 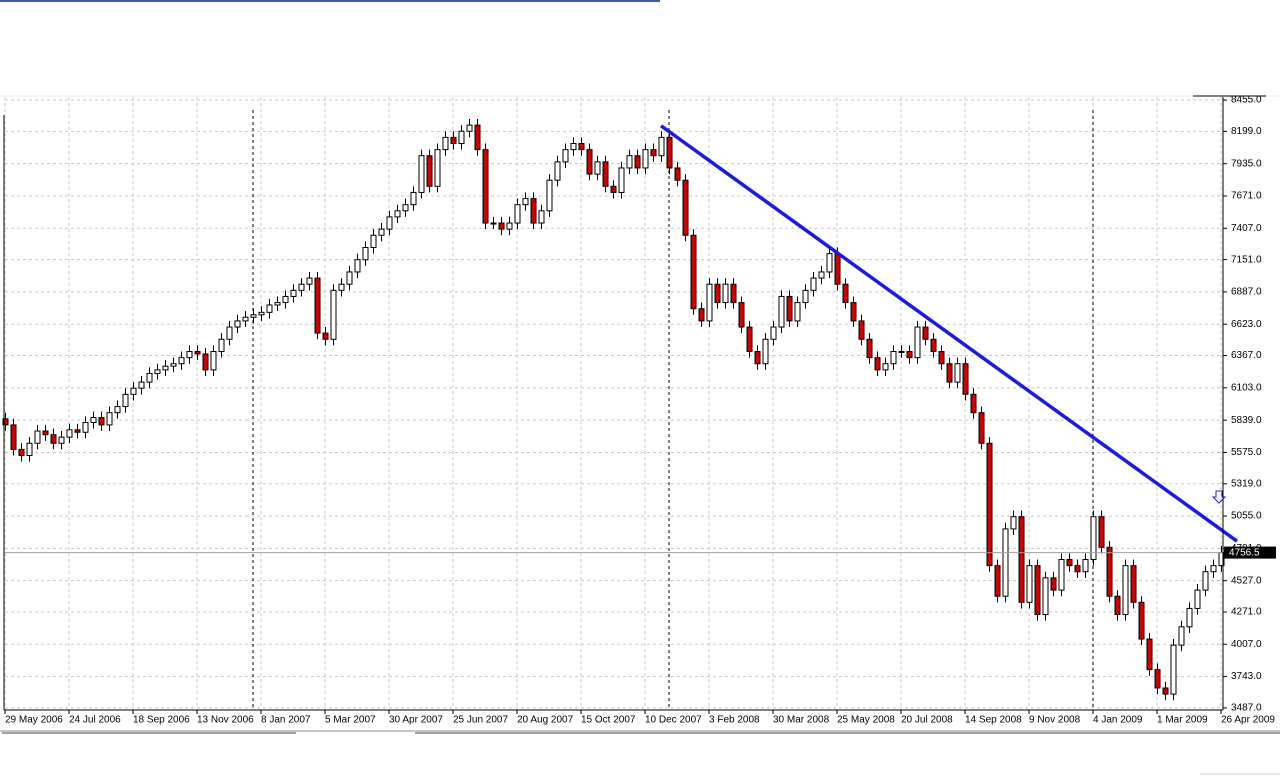 I want to click on price-label-box, so click(x=1250, y=552).